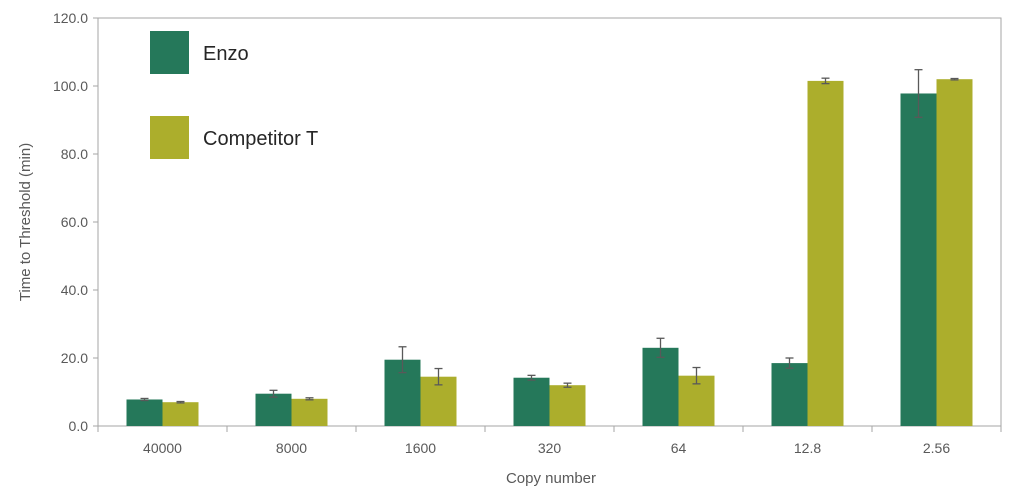 This screenshot has width=1024, height=490. Describe the element at coordinates (807, 448) in the screenshot. I see `x-tick-label: 12.8` at that location.